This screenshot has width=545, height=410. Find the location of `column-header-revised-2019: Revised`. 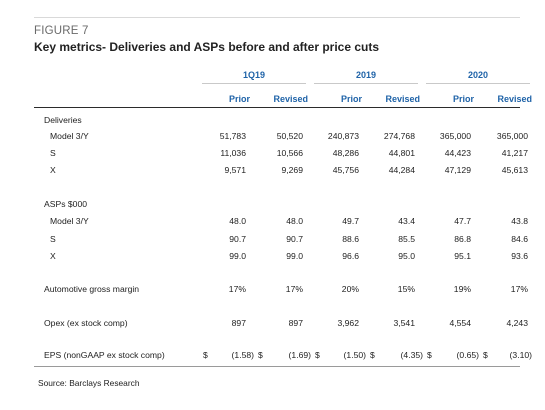

column-header-revised-2019: Revised is located at coordinates (402, 99).